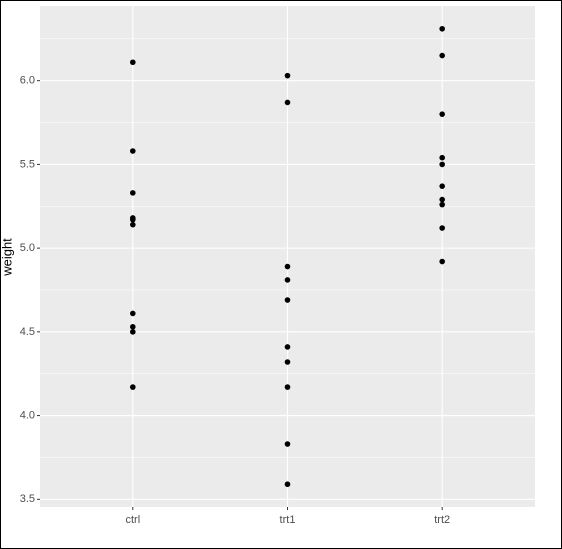 The width and height of the screenshot is (562, 549). Describe the element at coordinates (442, 520) in the screenshot. I see `x-tick-label: trt2` at that location.